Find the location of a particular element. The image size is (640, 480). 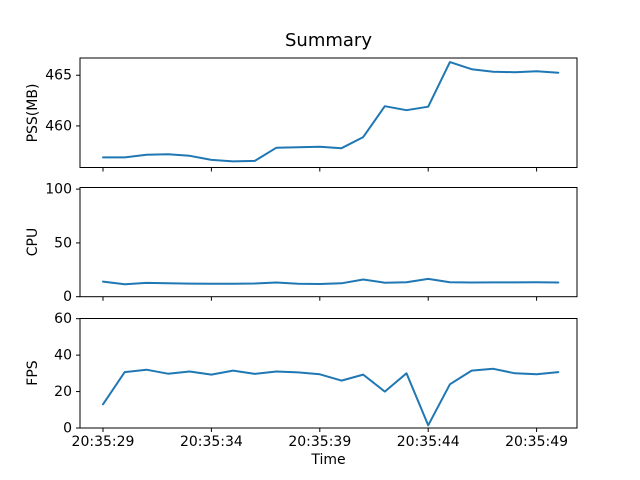

cpu-ytick-label: 50 is located at coordinates (63, 243).